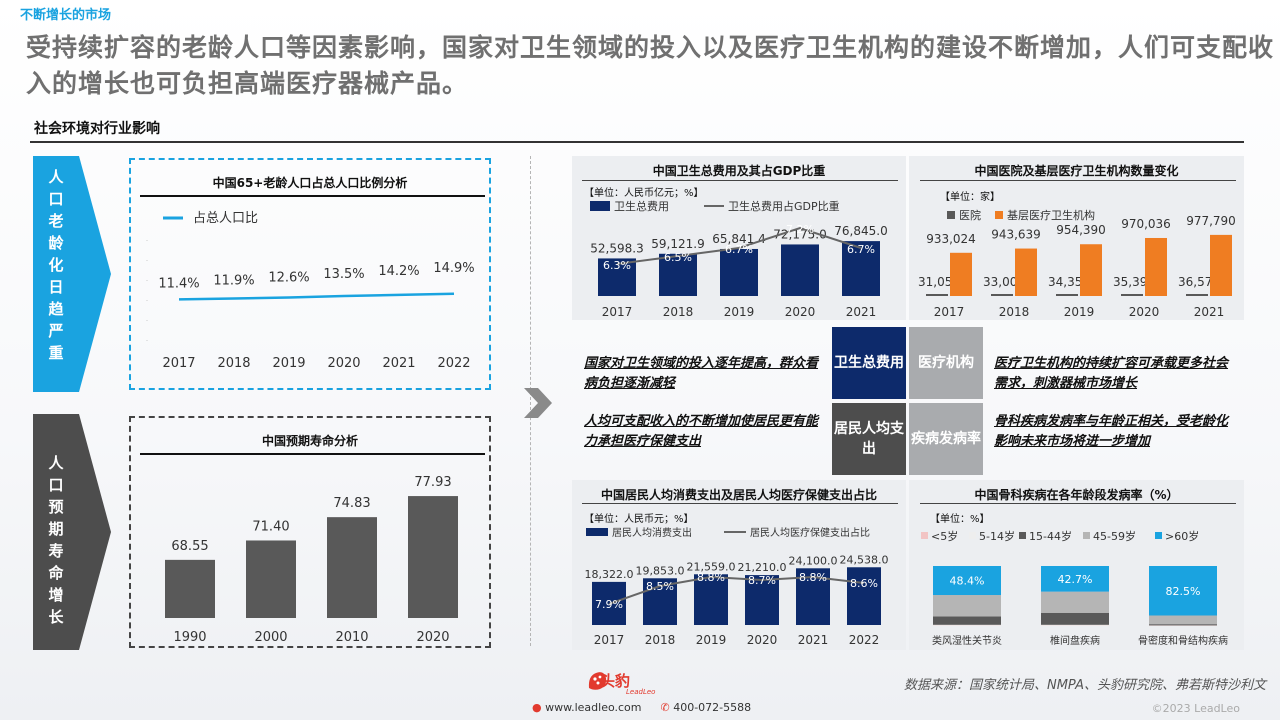 This screenshot has height=720, width=1280. I want to click on data-label-ortho: 82.5%, so click(1183, 591).